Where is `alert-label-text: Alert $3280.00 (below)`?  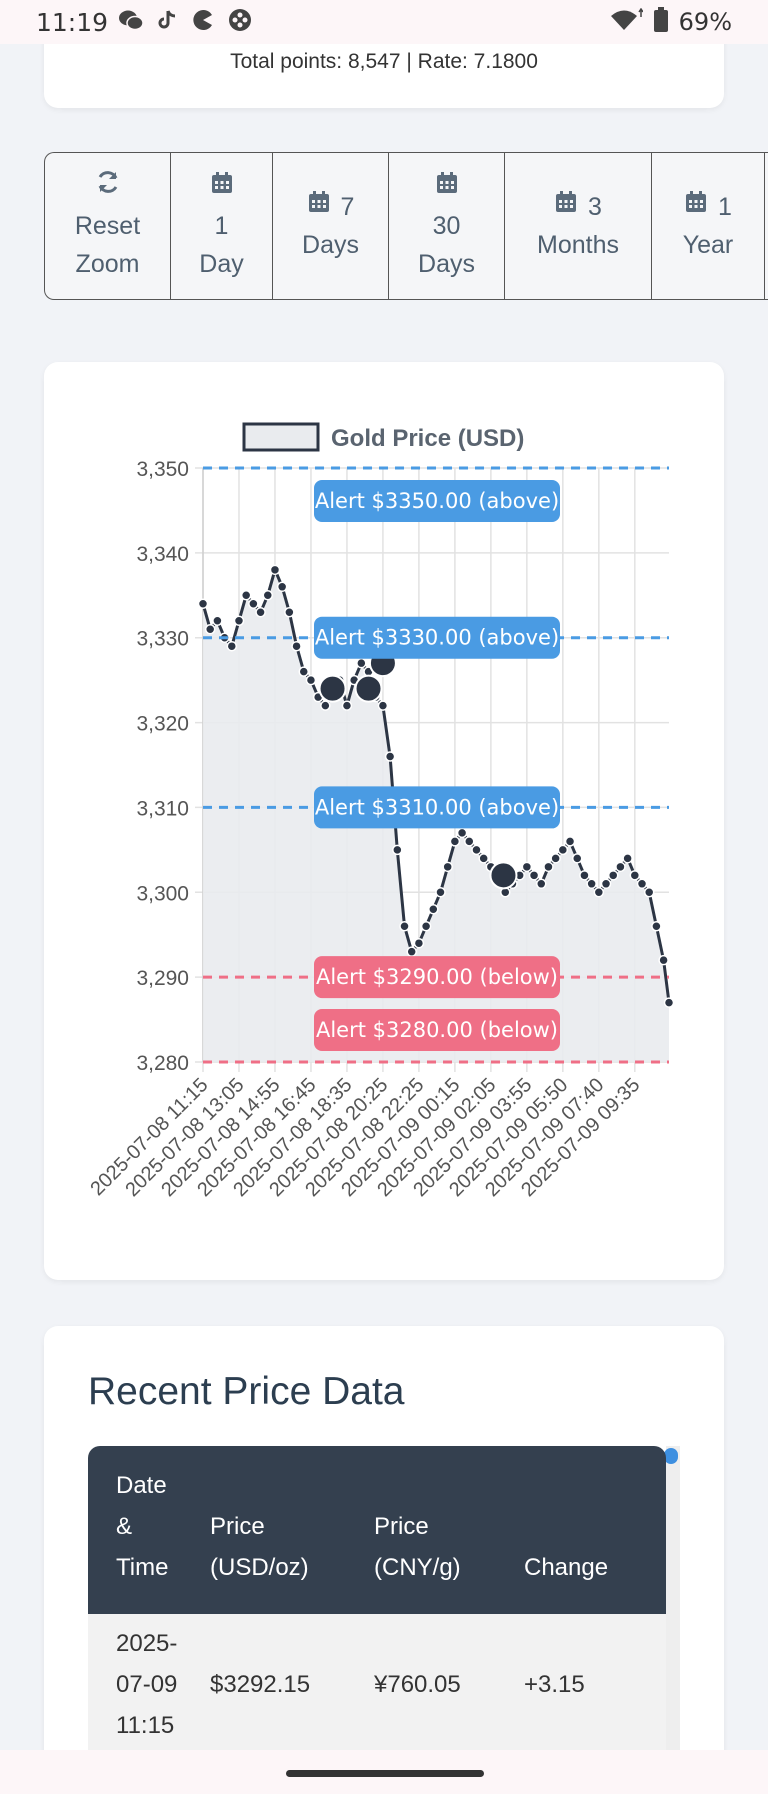
alert-label-text: Alert $3280.00 (below) is located at coordinates (437, 1030).